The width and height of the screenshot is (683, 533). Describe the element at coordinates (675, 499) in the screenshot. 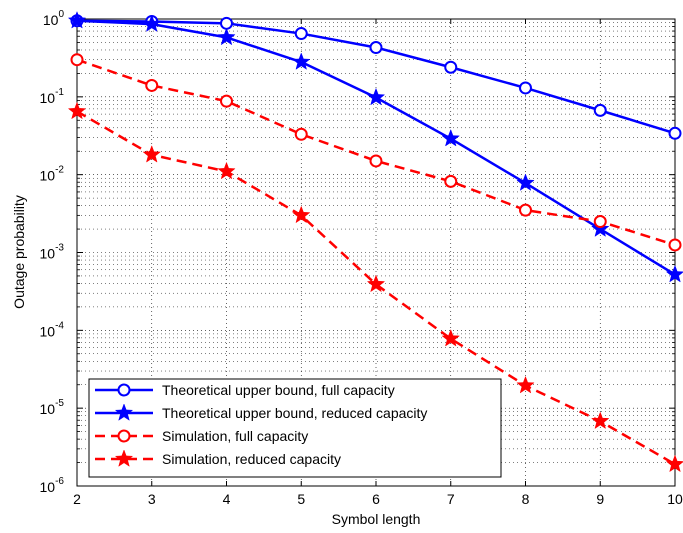

I see `x-tick-label: 10` at that location.